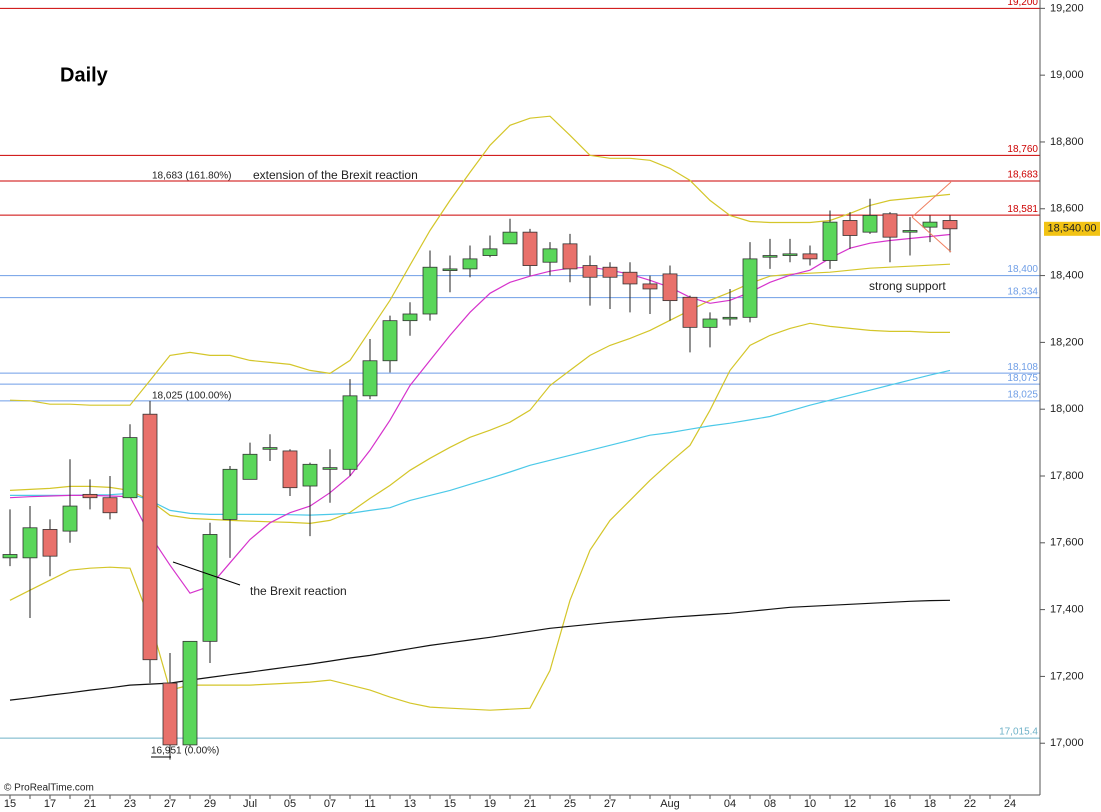 This screenshot has width=1101, height=812. What do you see at coordinates (770, 804) in the screenshot?
I see `x-tick-label: 08` at bounding box center [770, 804].